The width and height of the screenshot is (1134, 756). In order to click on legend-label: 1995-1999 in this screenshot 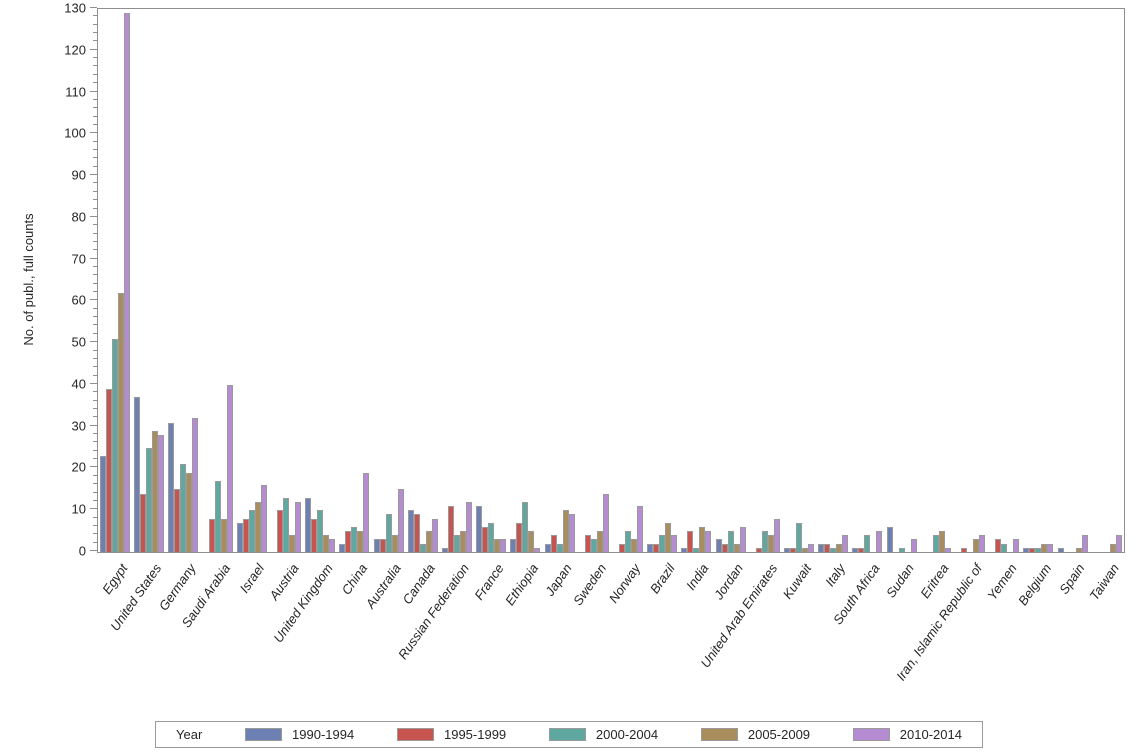, I will do `click(475, 734)`.